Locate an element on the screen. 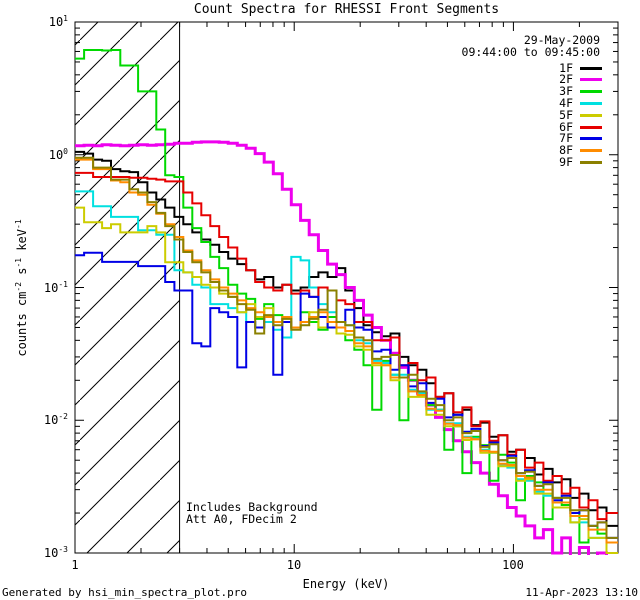 The height and width of the screenshot is (600, 640). observation-time-range: 09:44:00 to 09:45:00 is located at coordinates (530, 51).